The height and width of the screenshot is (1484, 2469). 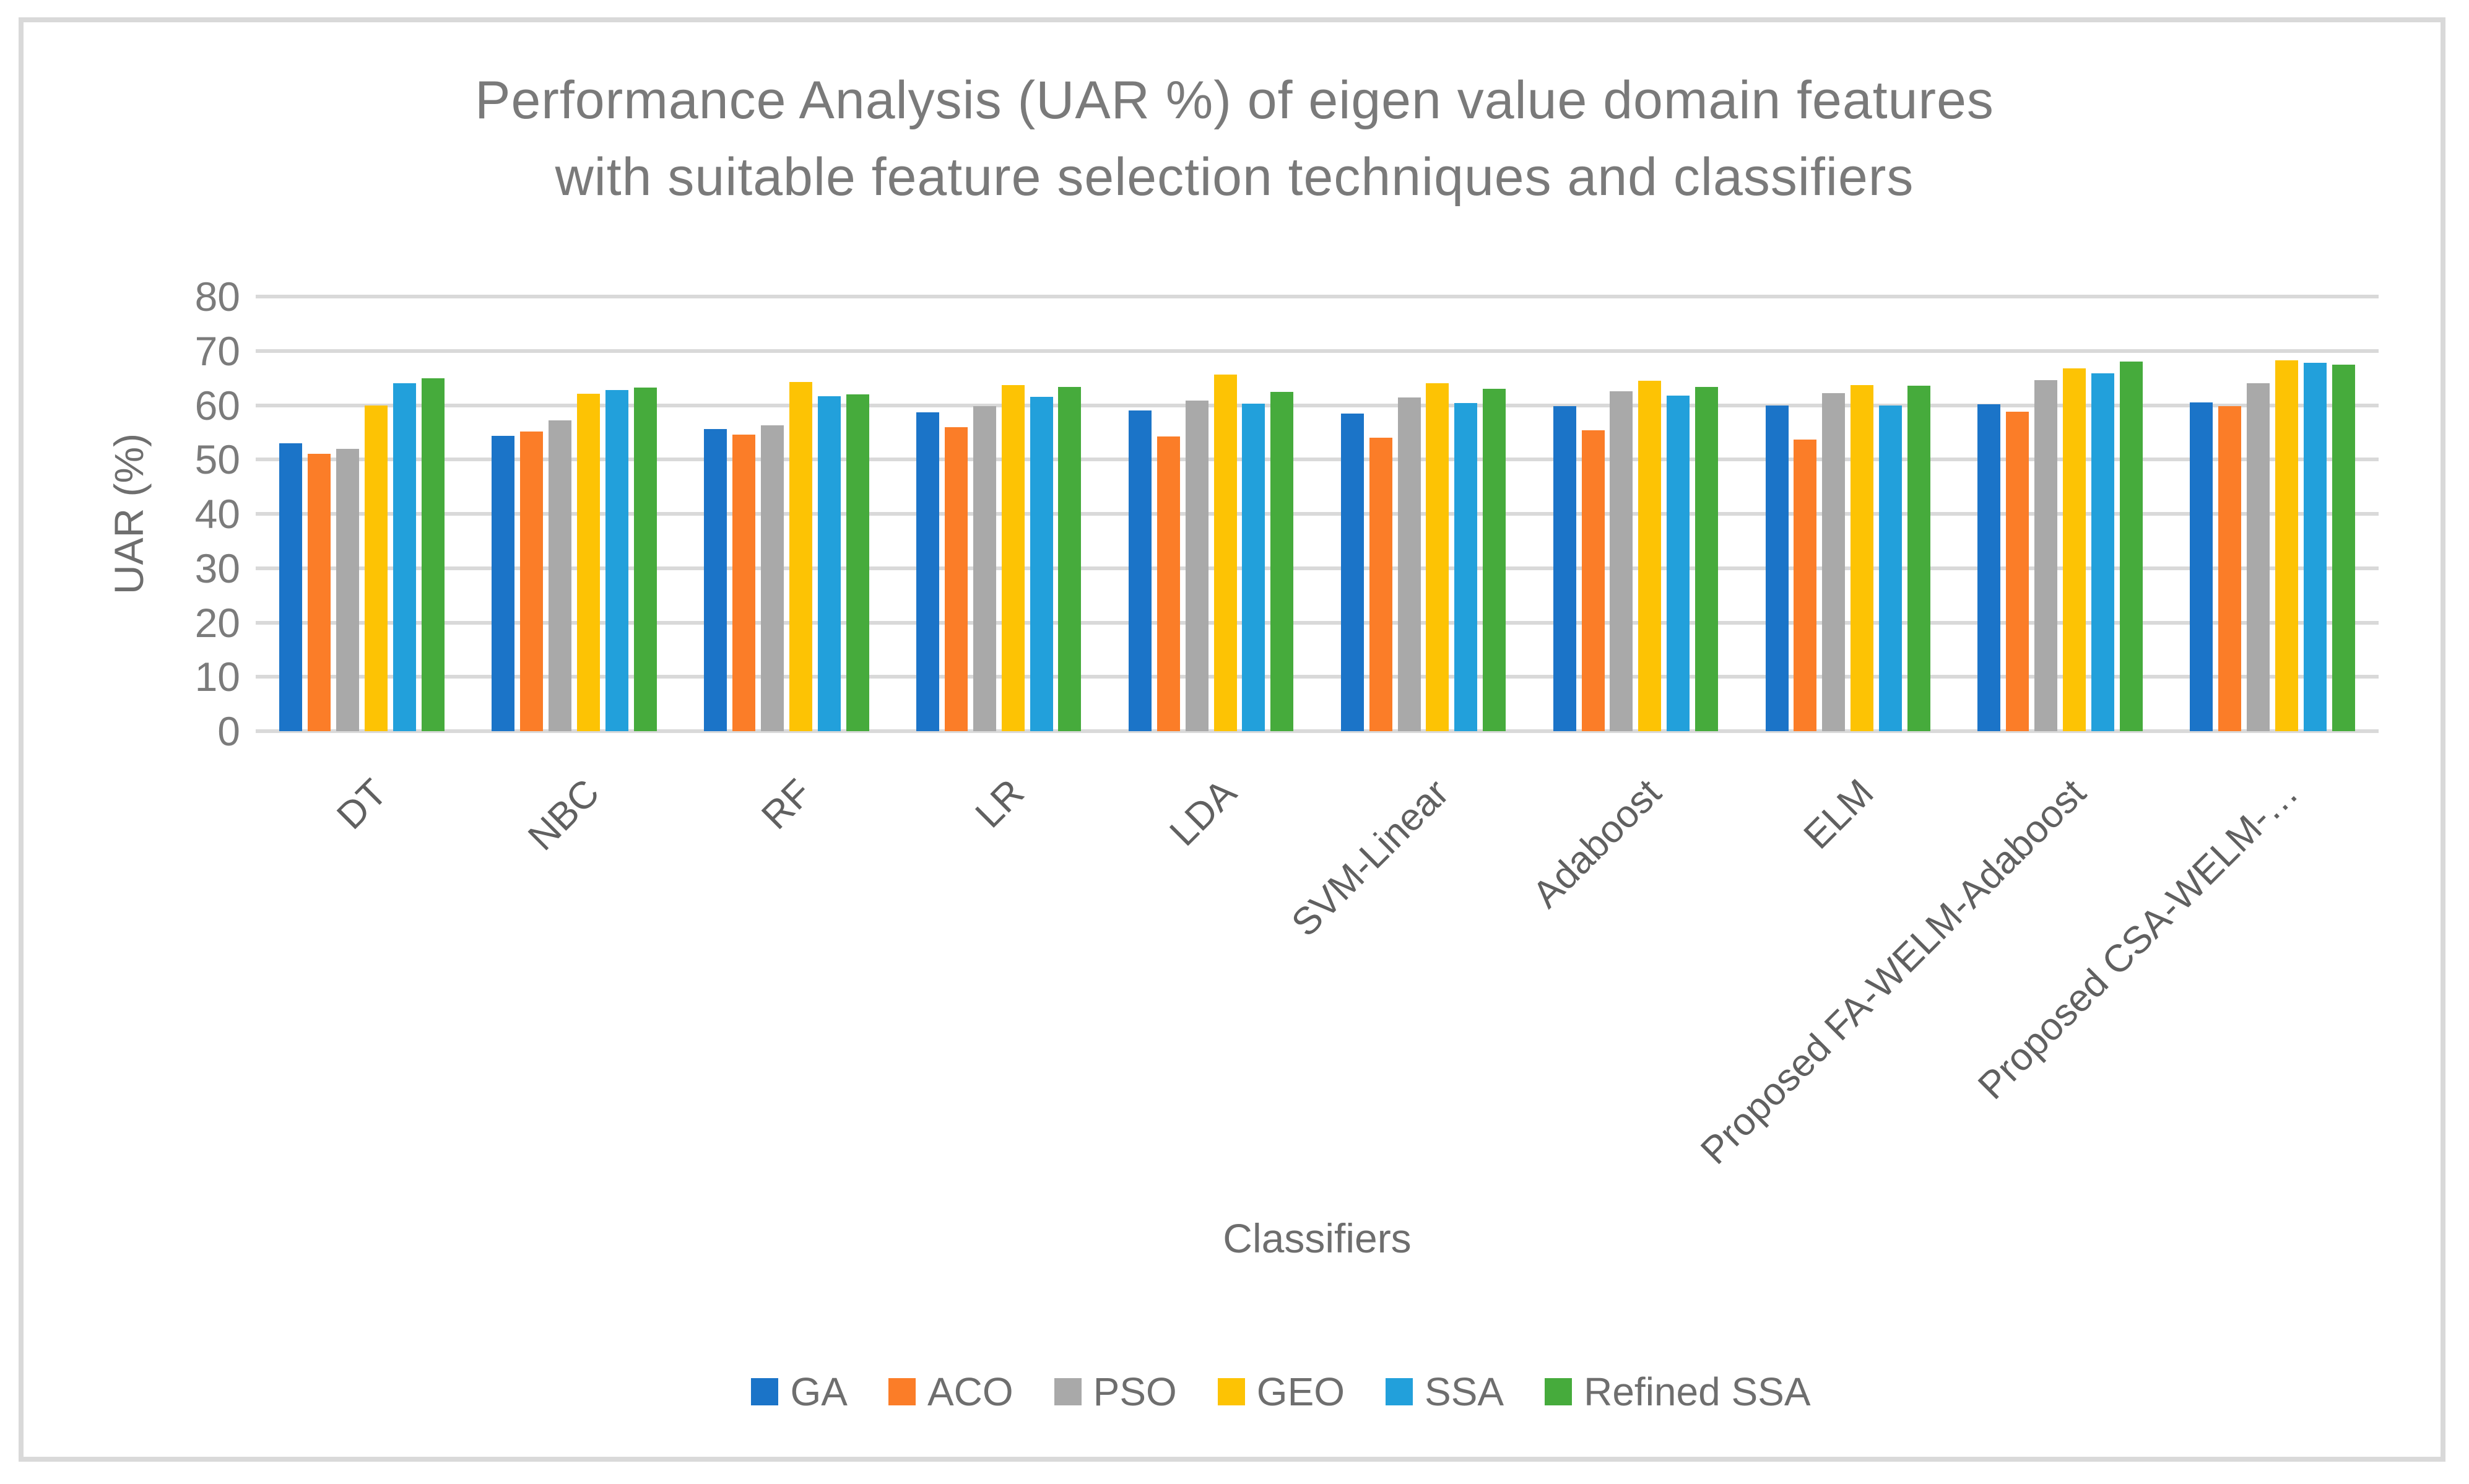 What do you see at coordinates (1466, 567) in the screenshot?
I see `bar-ssa-svm-linear` at bounding box center [1466, 567].